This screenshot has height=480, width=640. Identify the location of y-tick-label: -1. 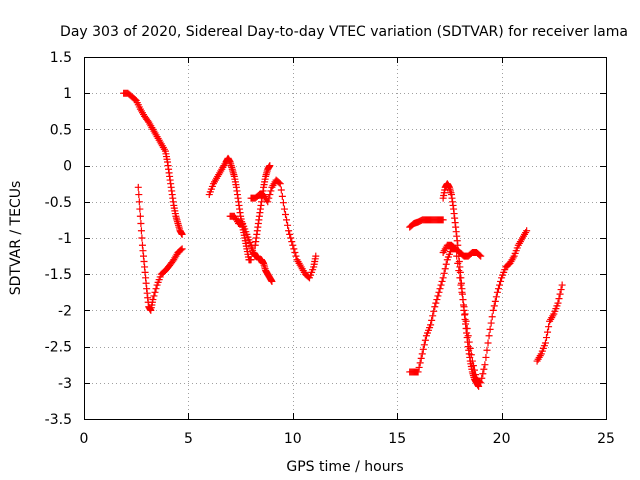
(65, 239).